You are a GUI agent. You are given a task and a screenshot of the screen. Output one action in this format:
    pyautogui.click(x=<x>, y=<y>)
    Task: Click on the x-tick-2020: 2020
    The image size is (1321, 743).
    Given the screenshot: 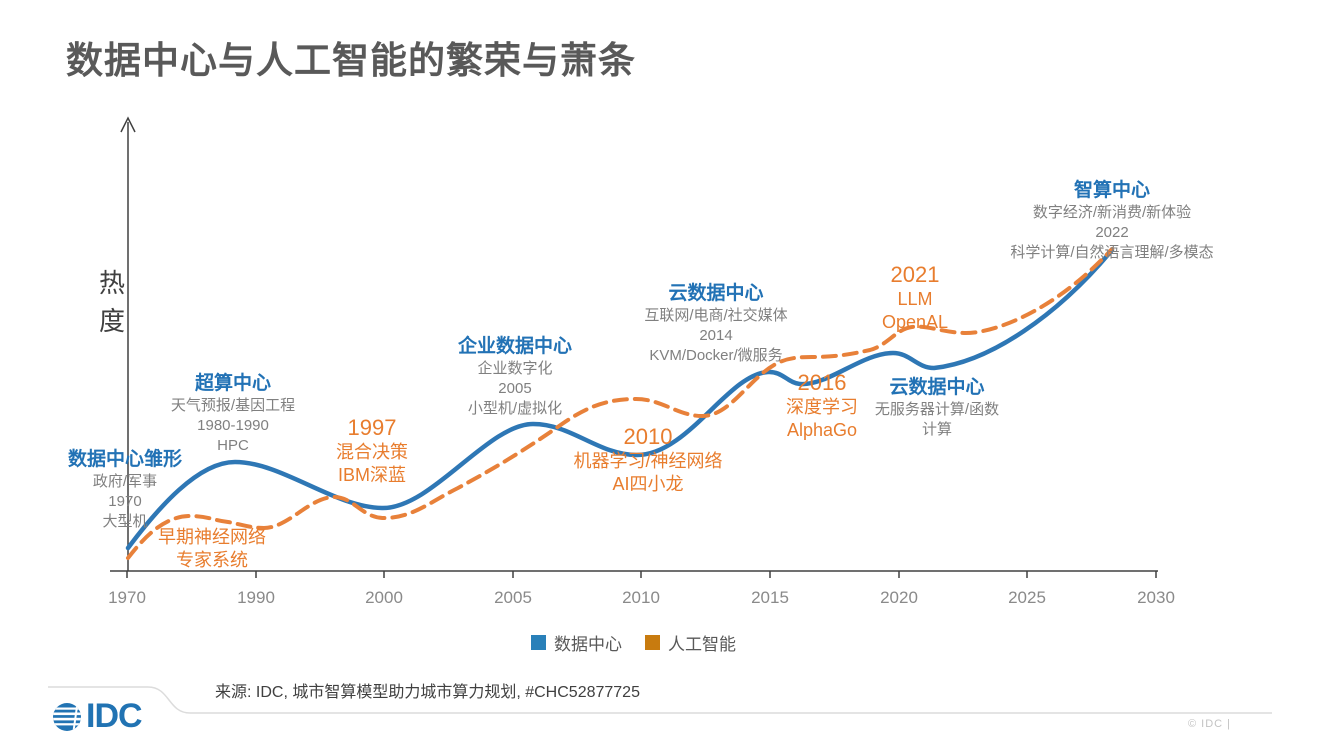 What is the action you would take?
    pyautogui.click(x=899, y=597)
    